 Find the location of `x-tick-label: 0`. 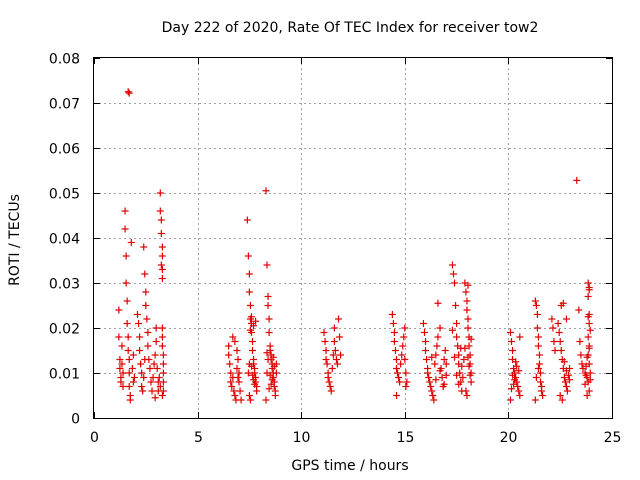

x-tick-label: 0 is located at coordinates (94, 438).